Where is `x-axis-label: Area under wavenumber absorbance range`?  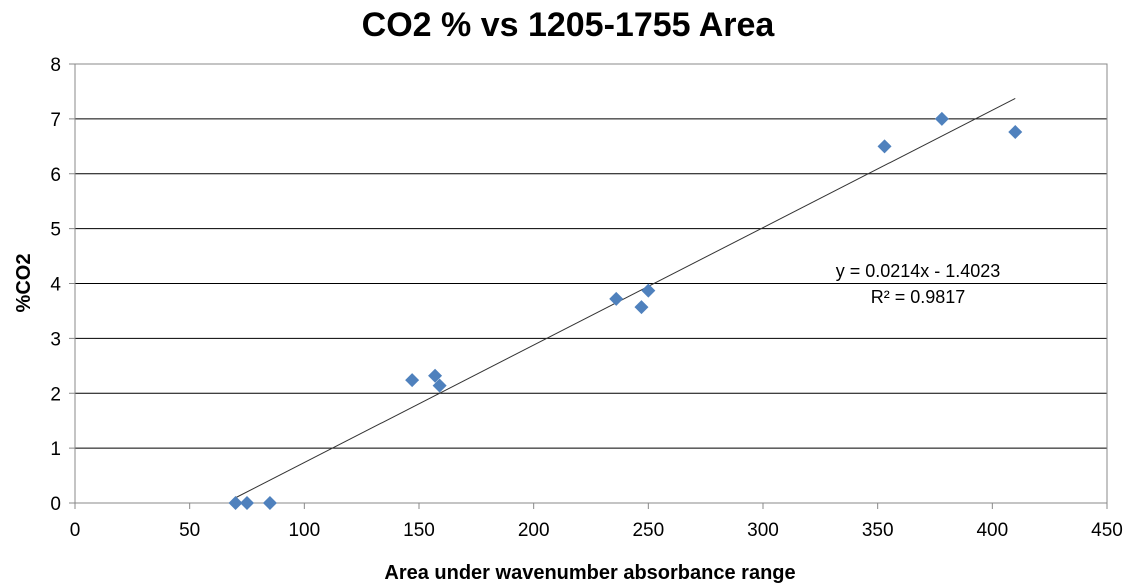
x-axis-label: Area under wavenumber absorbance range is located at coordinates (589, 573).